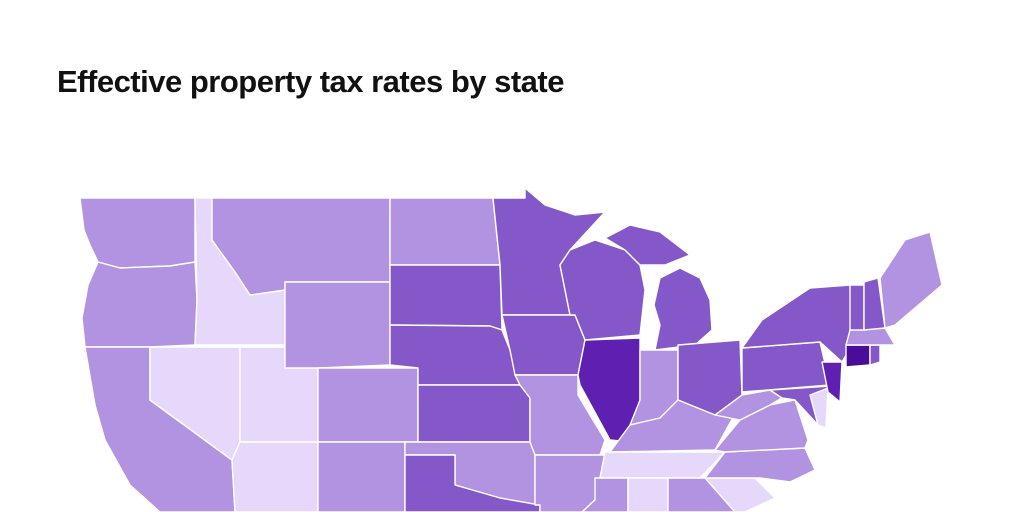 This screenshot has width=1024, height=512. What do you see at coordinates (786, 367) in the screenshot?
I see `state-PA` at bounding box center [786, 367].